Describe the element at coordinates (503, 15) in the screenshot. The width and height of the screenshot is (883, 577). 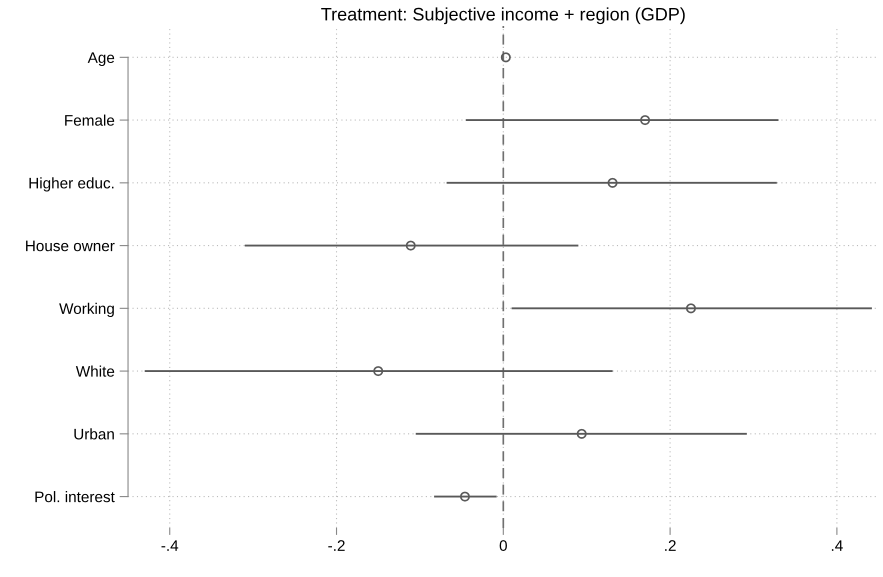
I see `chart-title: Treatment: Subjective income + region (GDP)` at that location.